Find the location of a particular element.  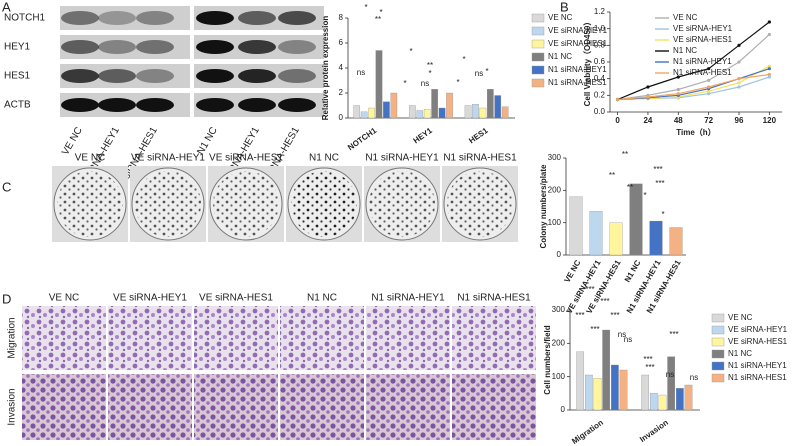

legend-label: VE siRNA-HEY1 is located at coordinates (703, 28).